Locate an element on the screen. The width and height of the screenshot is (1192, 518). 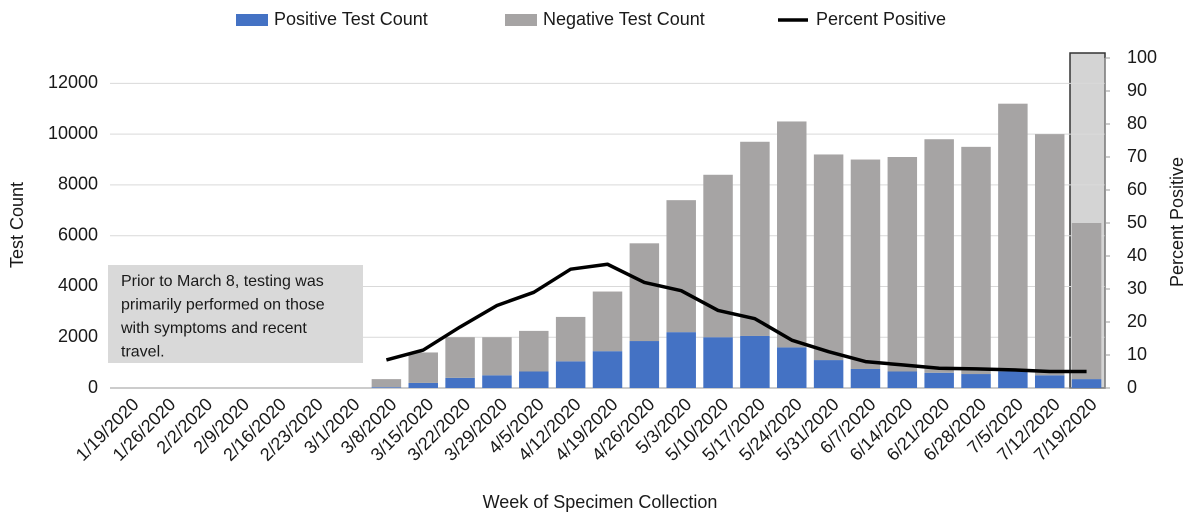
annotation-text: primarily performed on those is located at coordinates (223, 305).